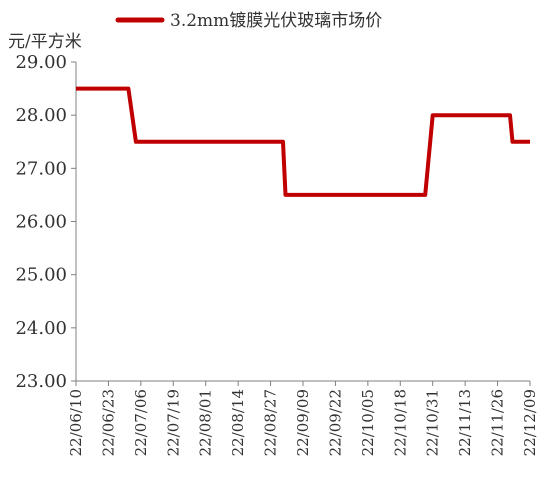  I want to click on x-tick-label: 22/07/06, so click(141, 422).